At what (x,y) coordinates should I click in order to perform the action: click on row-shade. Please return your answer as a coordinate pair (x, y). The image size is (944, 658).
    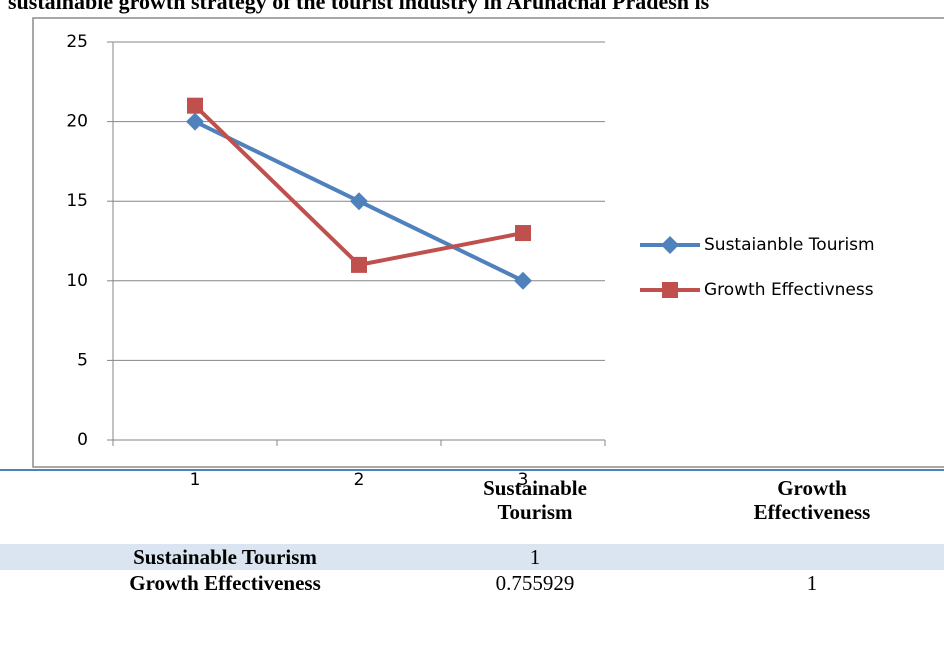
    Looking at the image, I should click on (472, 557).